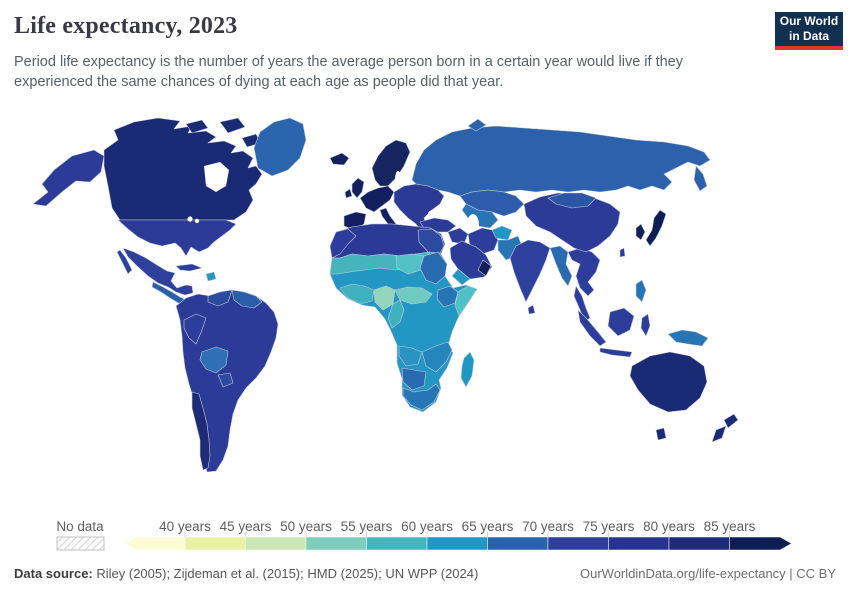 This screenshot has height=600, width=850. Describe the element at coordinates (339, 159) in the screenshot. I see `region-iceland` at that location.